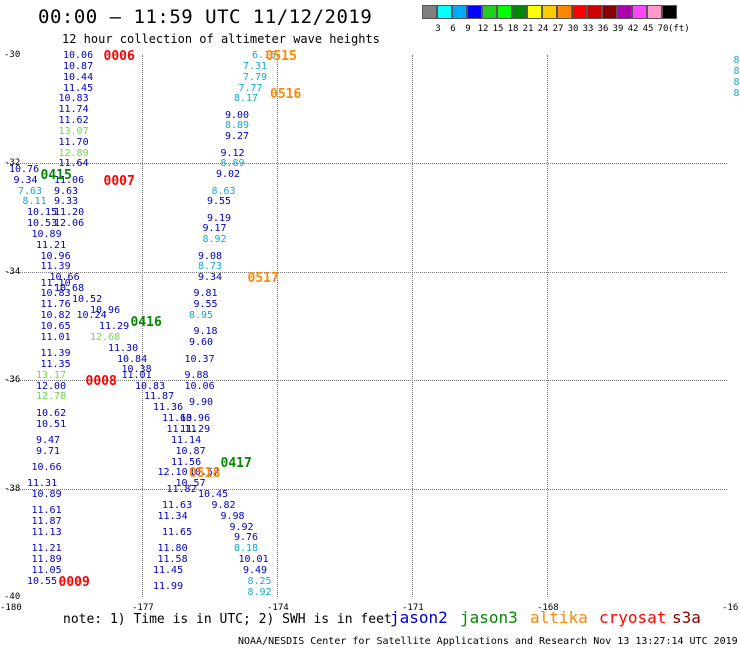  I want to click on wave-height-reading: 9.88, so click(196, 375).